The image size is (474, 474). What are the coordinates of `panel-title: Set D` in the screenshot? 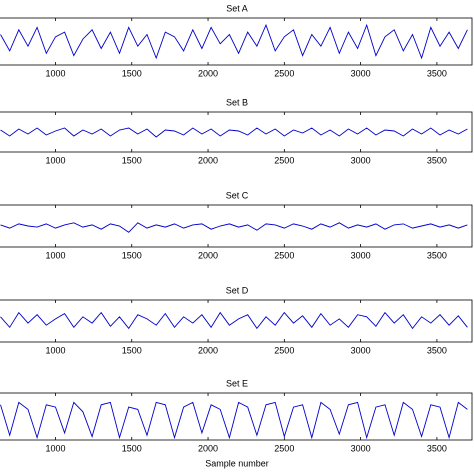 It's located at (237, 290).